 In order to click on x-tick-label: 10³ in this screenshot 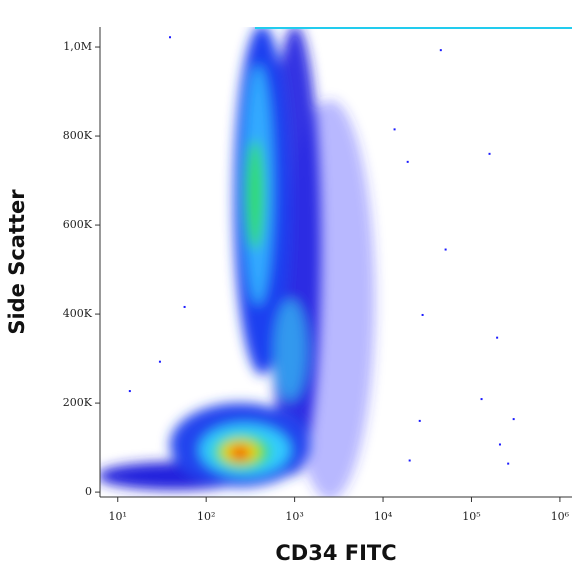, I will do `click(294, 516)`.